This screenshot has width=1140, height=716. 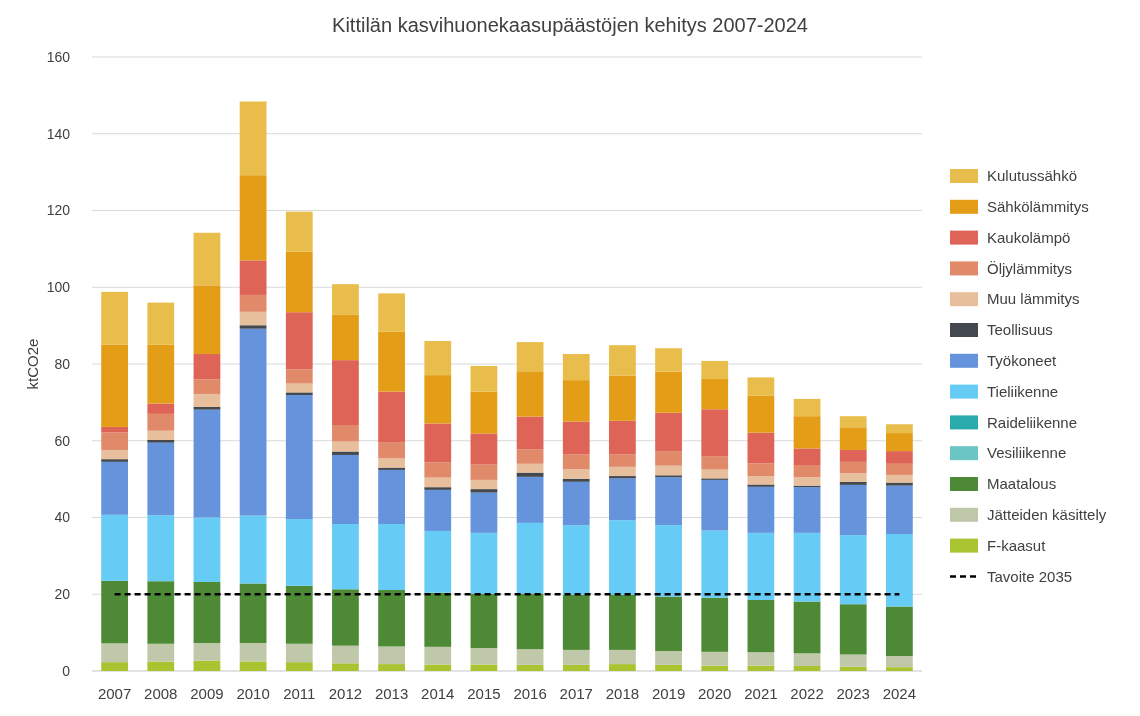 What do you see at coordinates (1038, 207) in the screenshot?
I see `legend-label: Sähkölämmitys` at bounding box center [1038, 207].